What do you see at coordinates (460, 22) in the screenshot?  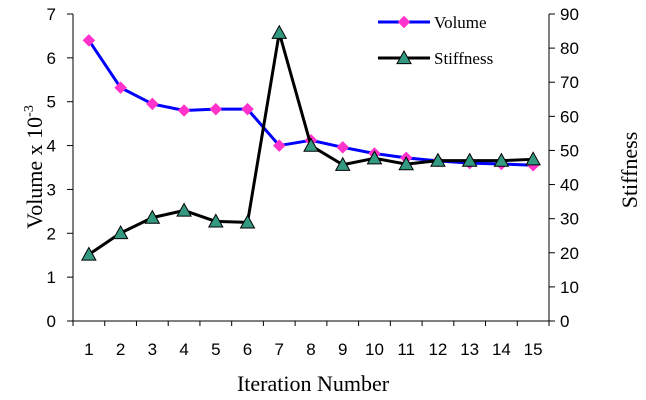 I see `legend-label: Volume` at bounding box center [460, 22].